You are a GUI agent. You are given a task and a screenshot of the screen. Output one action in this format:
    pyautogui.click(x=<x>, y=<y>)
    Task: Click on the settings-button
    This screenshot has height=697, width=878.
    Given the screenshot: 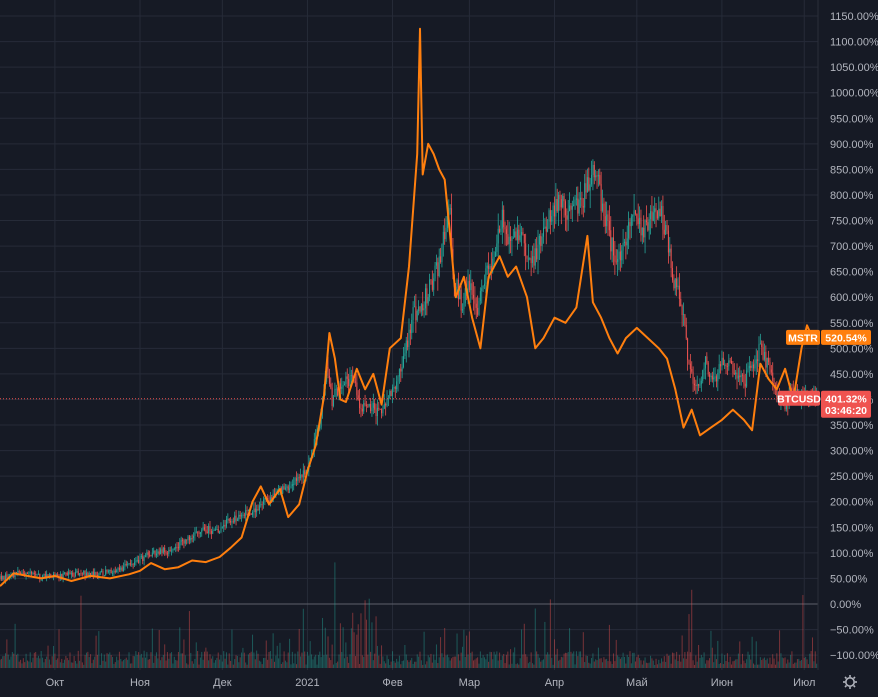 What is the action you would take?
    pyautogui.click(x=850, y=682)
    